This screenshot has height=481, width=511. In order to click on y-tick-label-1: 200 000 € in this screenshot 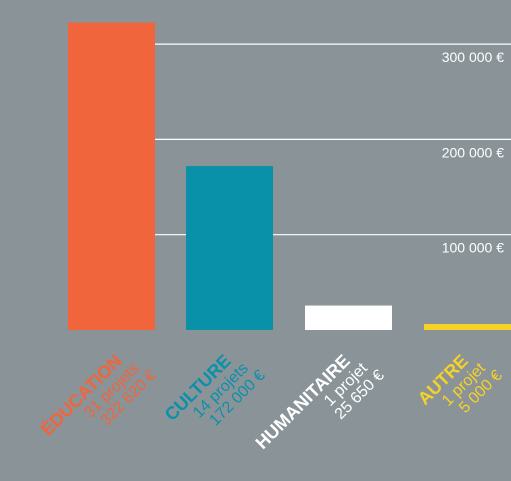, I will do `click(473, 152)`.